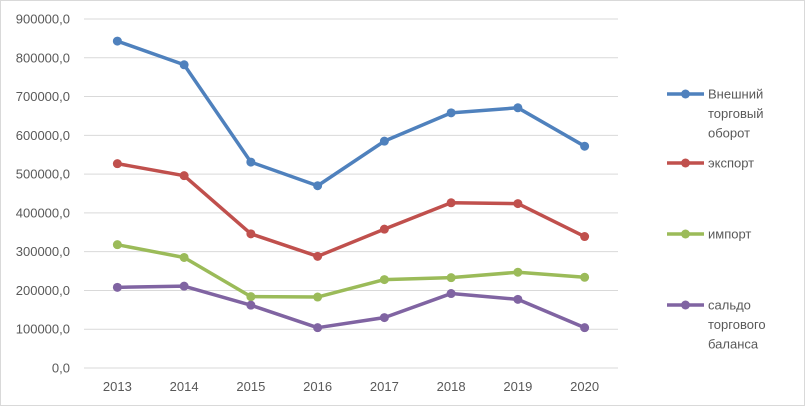 The height and width of the screenshot is (410, 805). What do you see at coordinates (43, 135) in the screenshot?
I see `y-tick-label: 600000,0` at bounding box center [43, 135].